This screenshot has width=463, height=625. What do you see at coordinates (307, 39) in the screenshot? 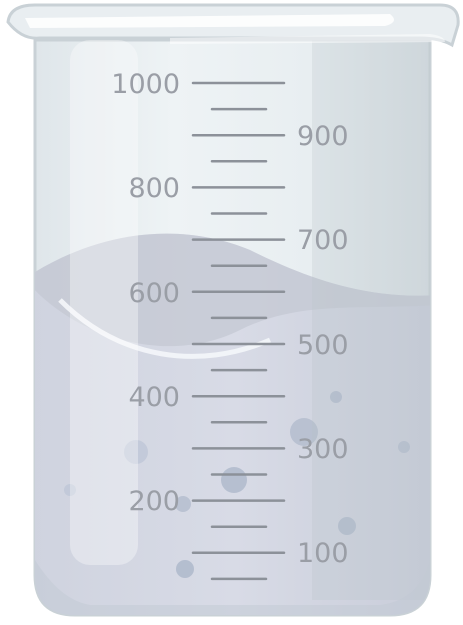
I see `rim-shadow` at bounding box center [307, 39].